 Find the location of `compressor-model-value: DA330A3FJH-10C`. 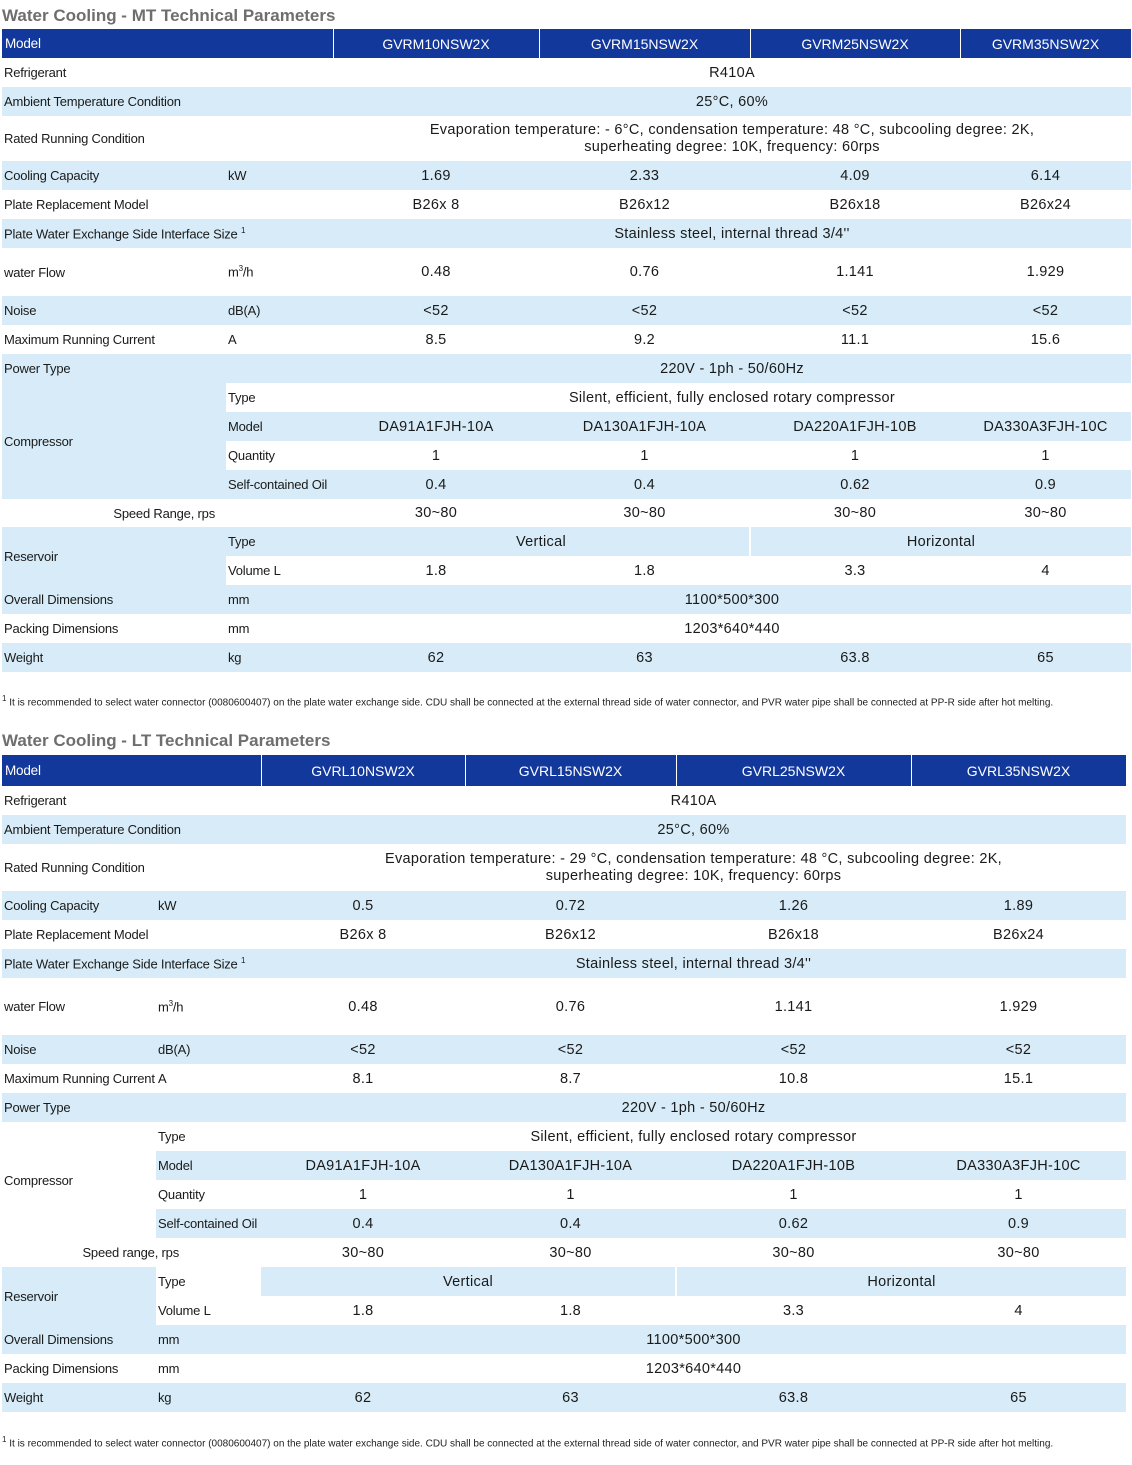

compressor-model-value: DA330A3FJH-10C is located at coordinates (1018, 1165).